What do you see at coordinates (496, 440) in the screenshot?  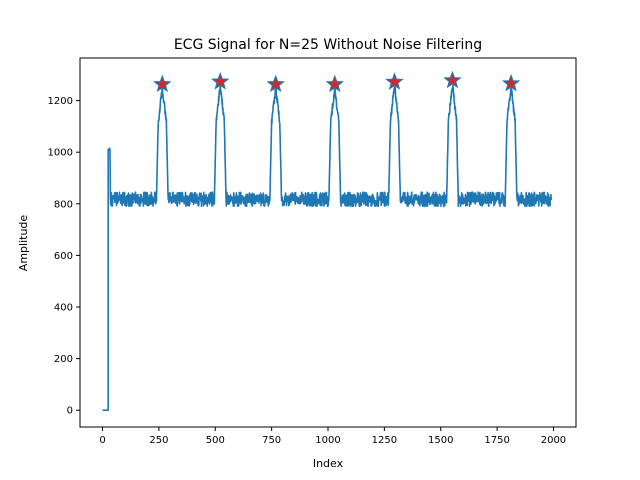 I see `x-tick-label: 1750` at bounding box center [496, 440].